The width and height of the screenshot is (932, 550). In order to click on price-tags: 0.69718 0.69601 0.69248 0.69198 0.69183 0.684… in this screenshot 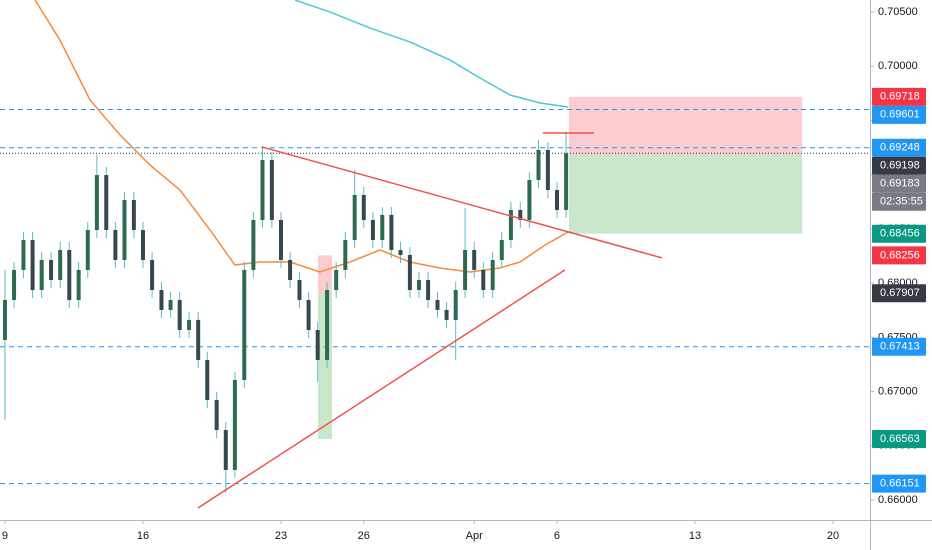, I will do `click(899, 290)`.